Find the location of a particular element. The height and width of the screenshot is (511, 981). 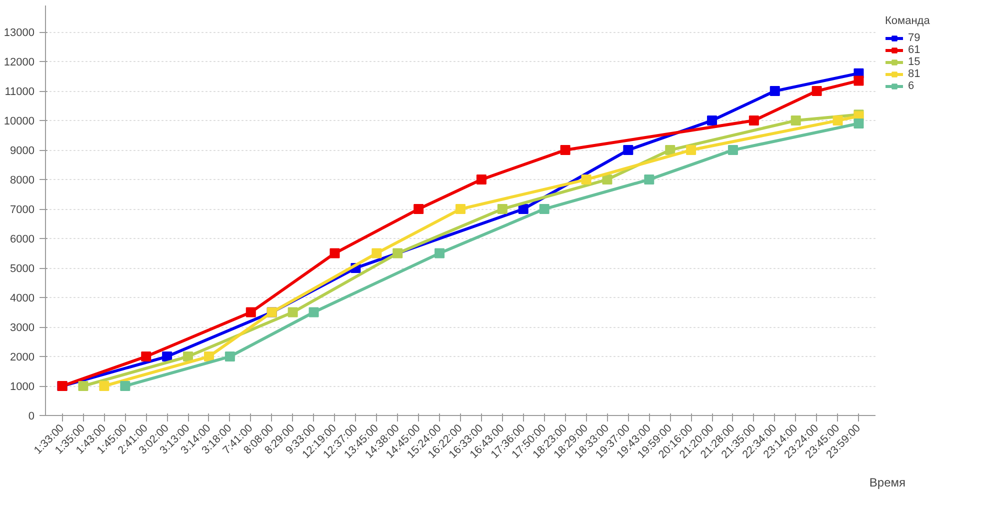

y-tick-label: 9000 is located at coordinates (22, 151).